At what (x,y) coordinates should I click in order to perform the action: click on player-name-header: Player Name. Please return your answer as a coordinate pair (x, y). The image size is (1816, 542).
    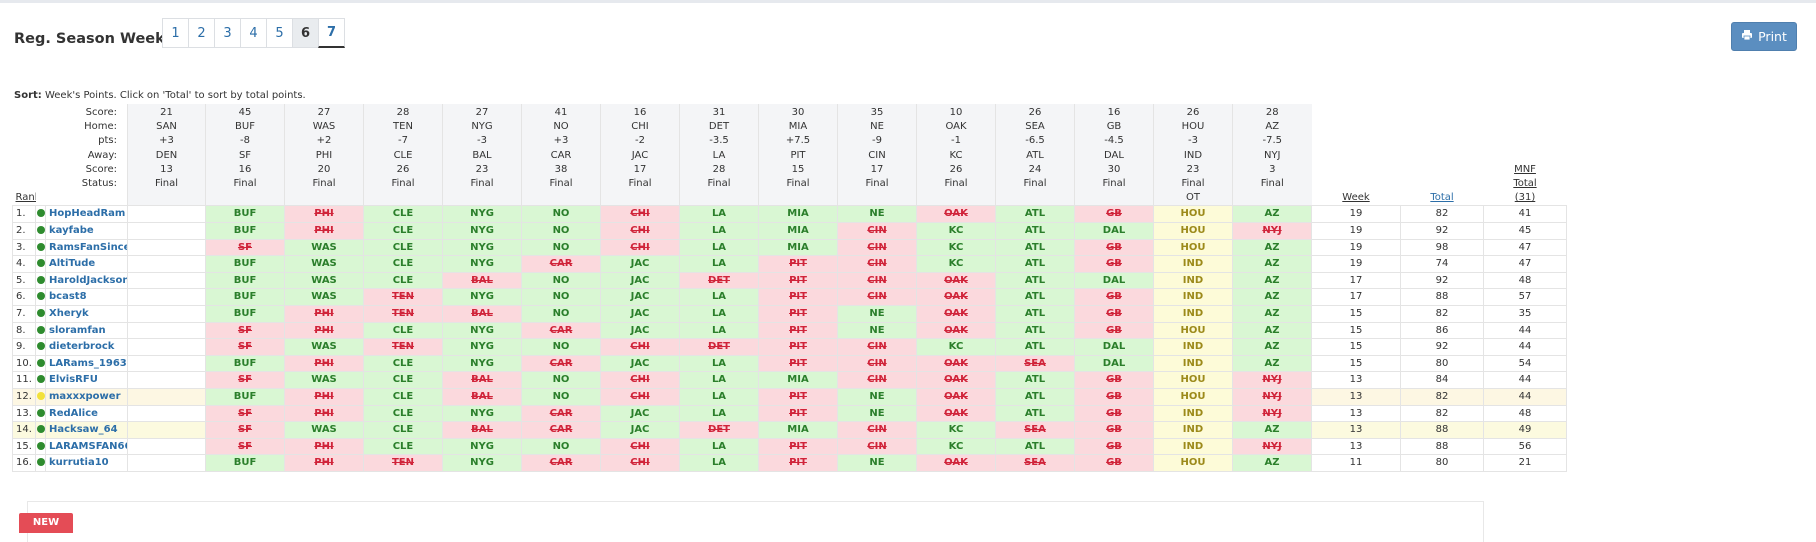
    Looking at the image, I should click on (82, 198).